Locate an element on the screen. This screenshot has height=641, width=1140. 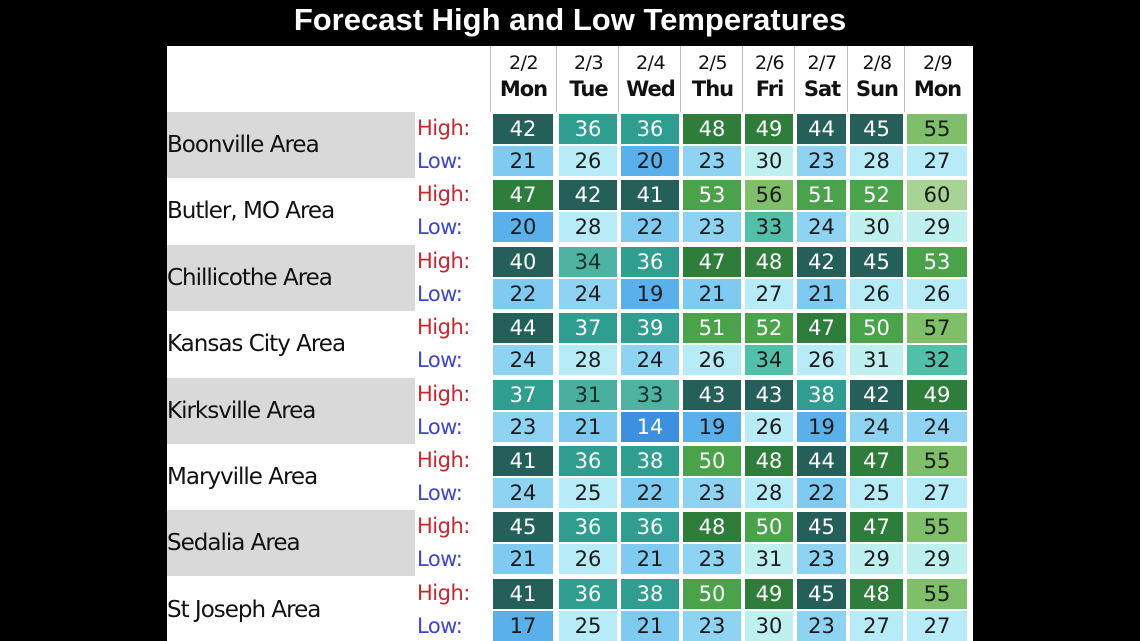
day-header: 2/8 Sun is located at coordinates (876, 79).